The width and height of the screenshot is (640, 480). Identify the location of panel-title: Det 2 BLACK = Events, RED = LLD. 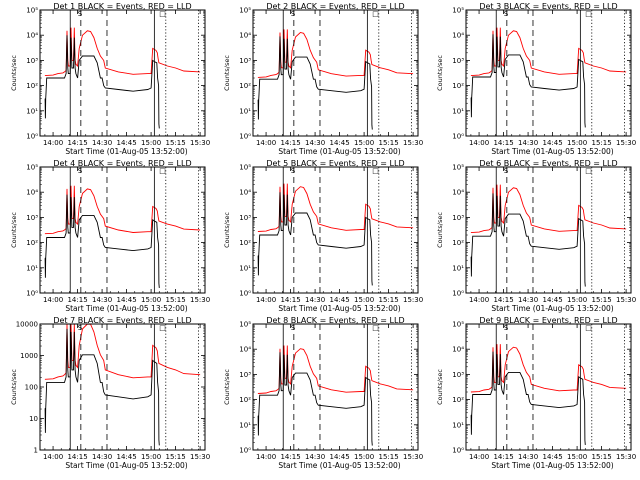
(335, 6).